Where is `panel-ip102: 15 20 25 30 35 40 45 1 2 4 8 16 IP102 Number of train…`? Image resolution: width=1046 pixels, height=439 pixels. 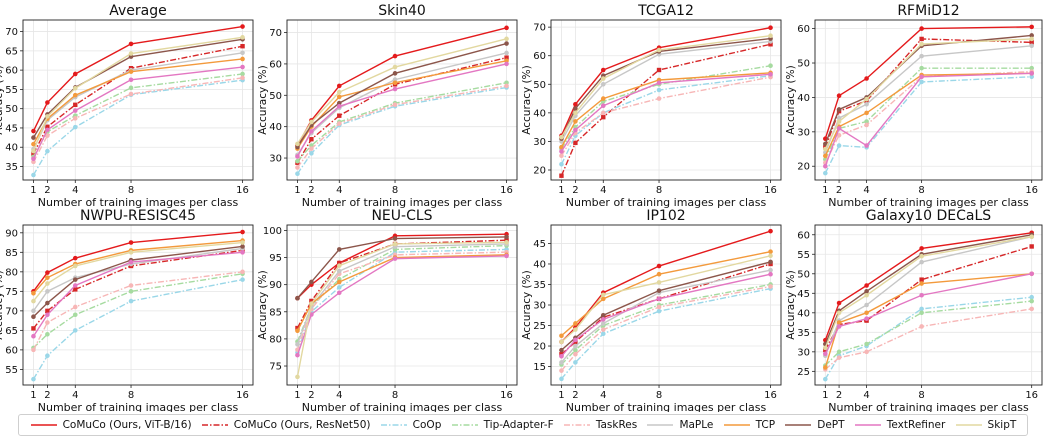
panel-ip102: 15 20 25 30 35 40 45 1 2 4 8 16 IP102 Number of train… is located at coordinates (651, 310).